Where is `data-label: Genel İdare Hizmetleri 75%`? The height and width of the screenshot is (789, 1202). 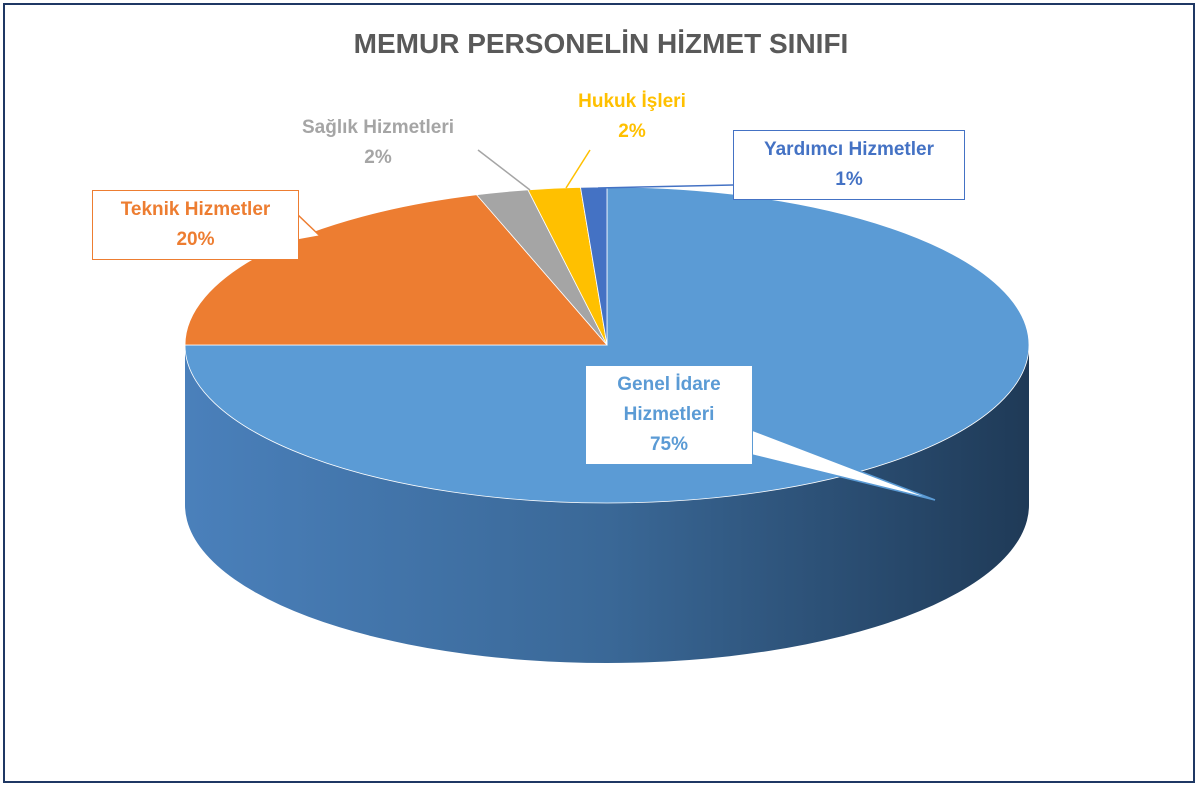
data-label: Genel İdare Hizmetleri 75% is located at coordinates (669, 415).